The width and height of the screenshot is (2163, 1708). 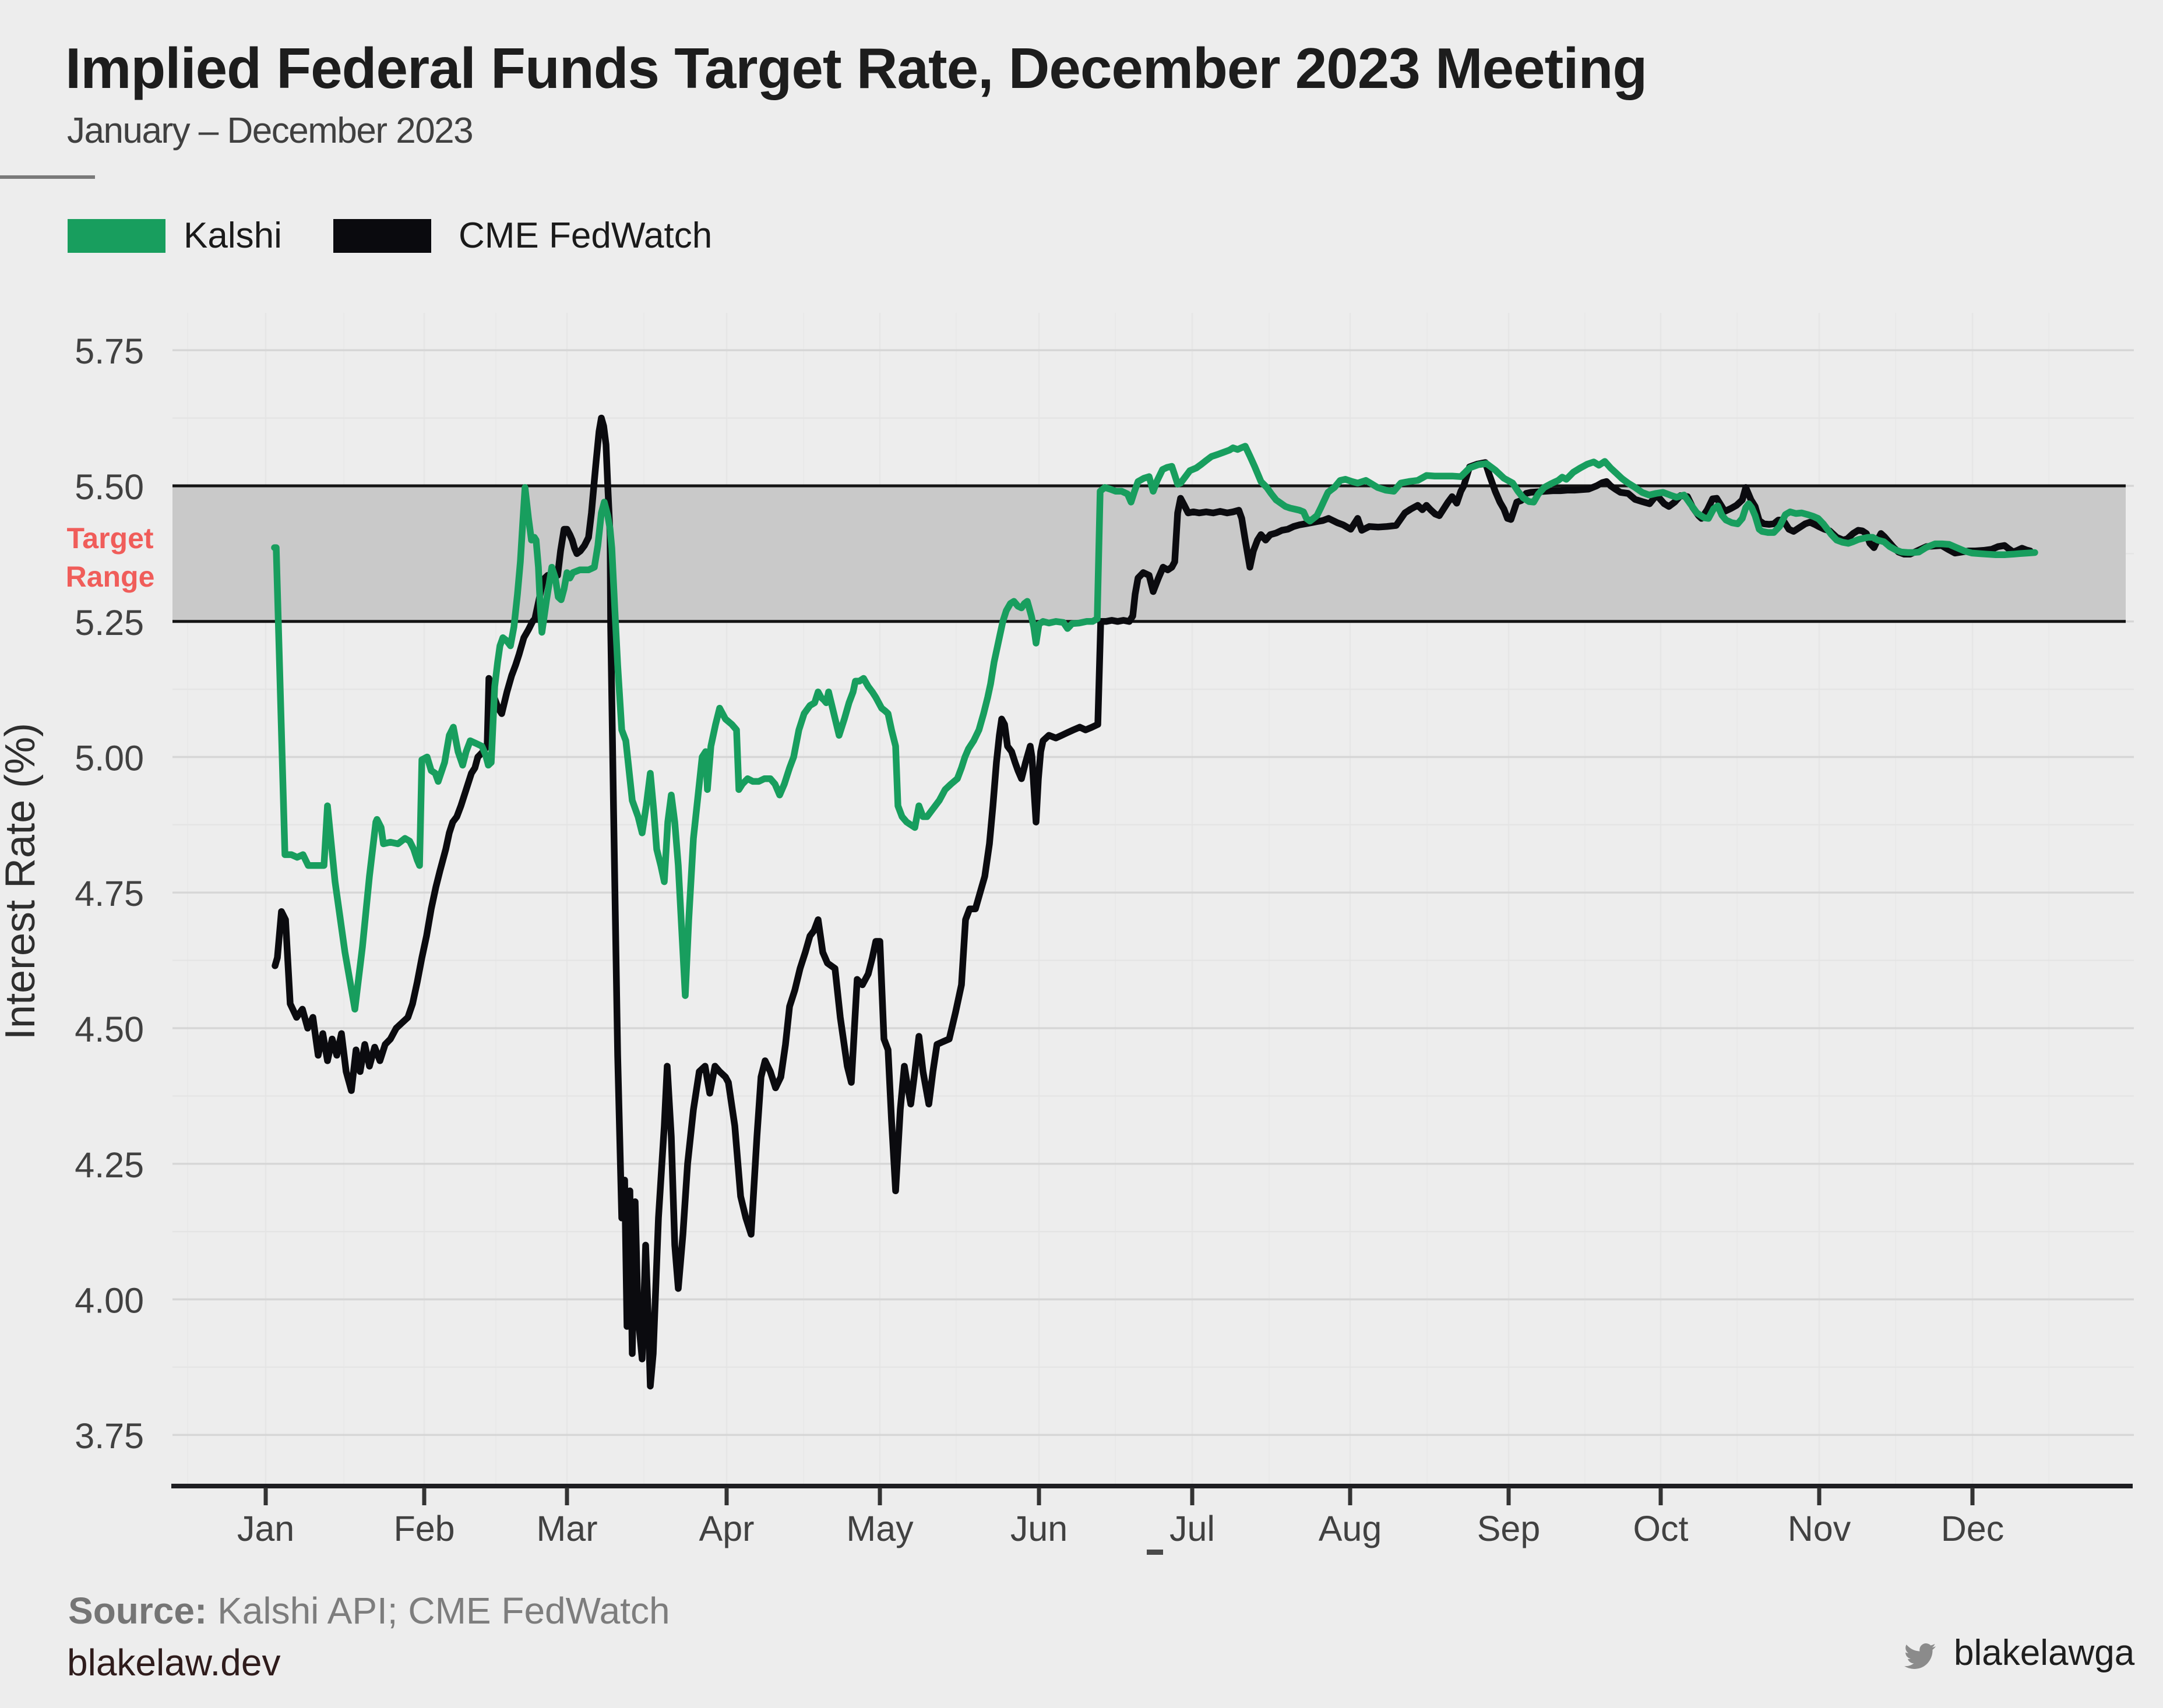 I want to click on svg-text: Jun, so click(x=1039, y=1528).